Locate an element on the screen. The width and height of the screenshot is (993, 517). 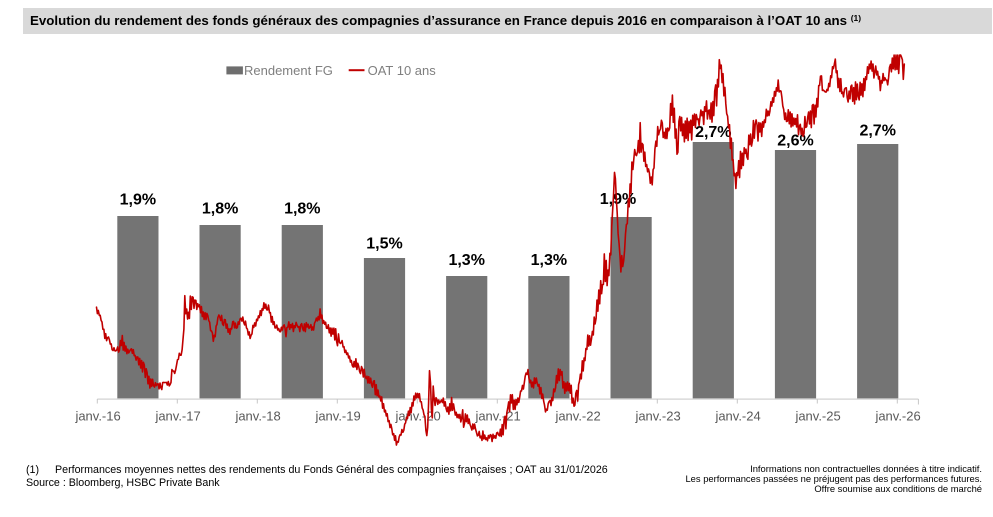
svg-text: janv.-25 is located at coordinates (817, 416).